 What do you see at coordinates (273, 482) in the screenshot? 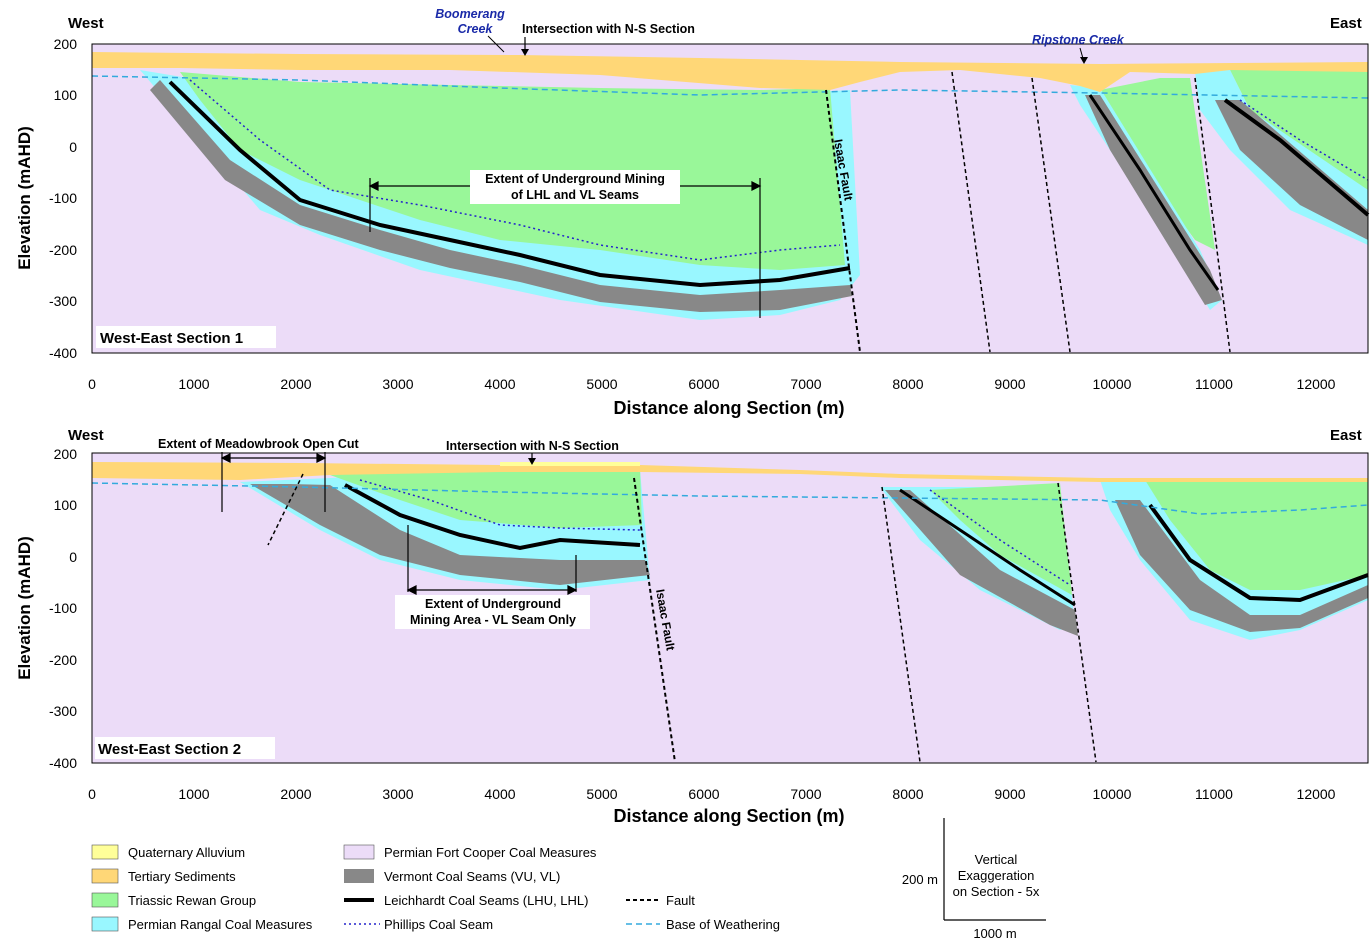
I see `meadowbrook-bracket` at bounding box center [273, 482].